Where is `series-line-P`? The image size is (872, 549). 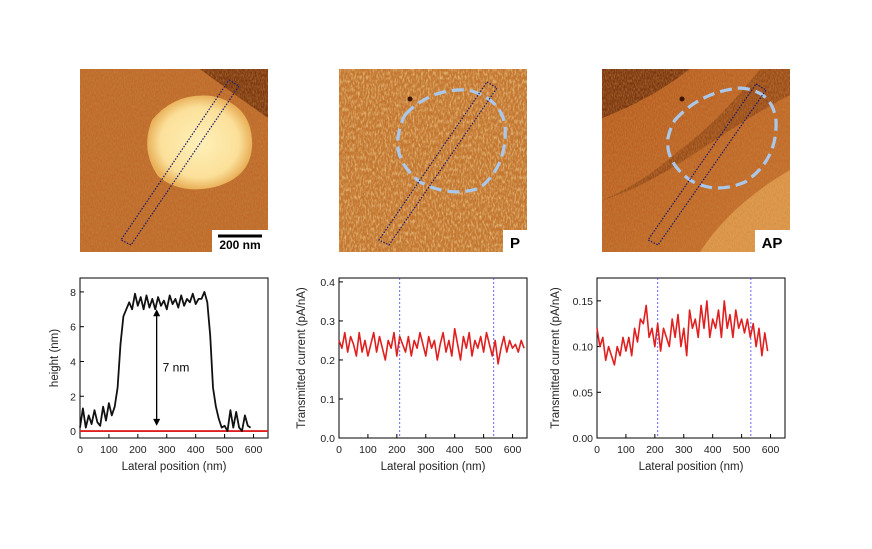 series-line-P is located at coordinates (431, 346).